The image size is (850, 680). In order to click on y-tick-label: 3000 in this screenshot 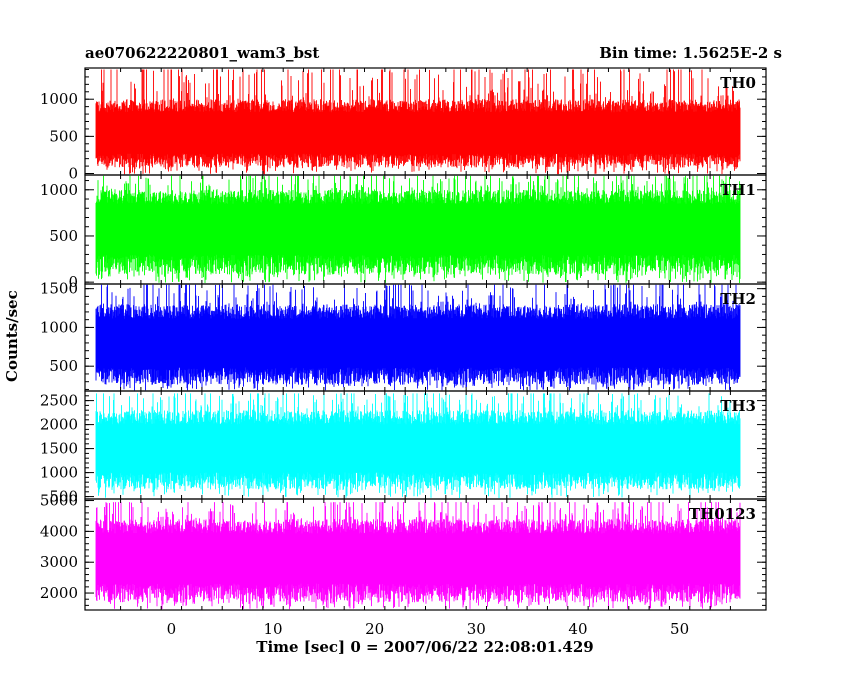, I will do `click(59, 562)`.